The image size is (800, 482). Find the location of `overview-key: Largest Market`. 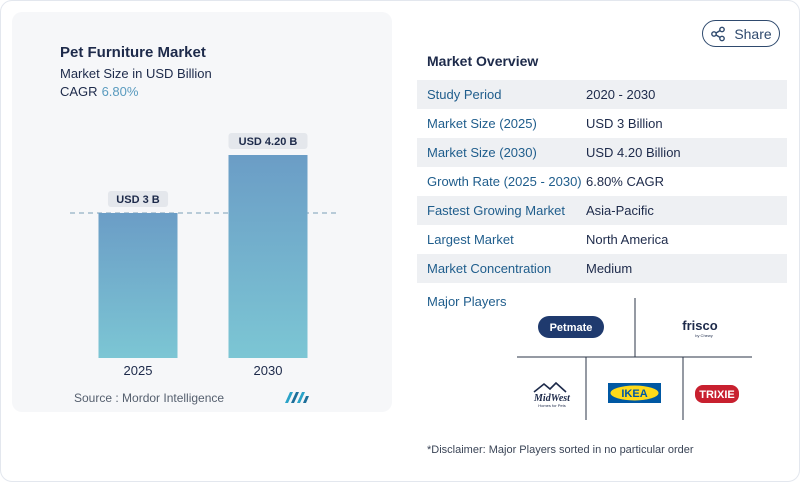

overview-key: Largest Market is located at coordinates (470, 239).